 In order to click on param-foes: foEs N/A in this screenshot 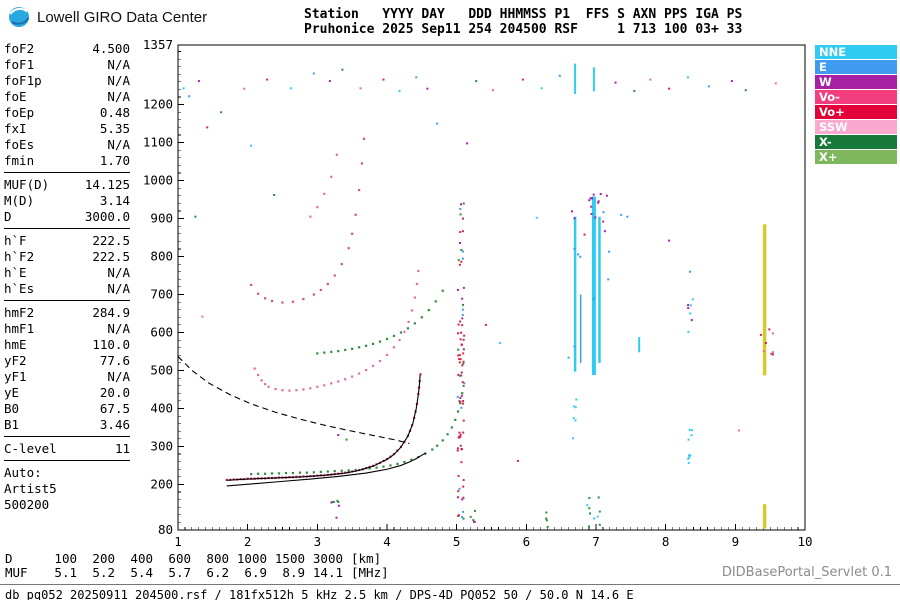, I will do `click(67, 144)`.